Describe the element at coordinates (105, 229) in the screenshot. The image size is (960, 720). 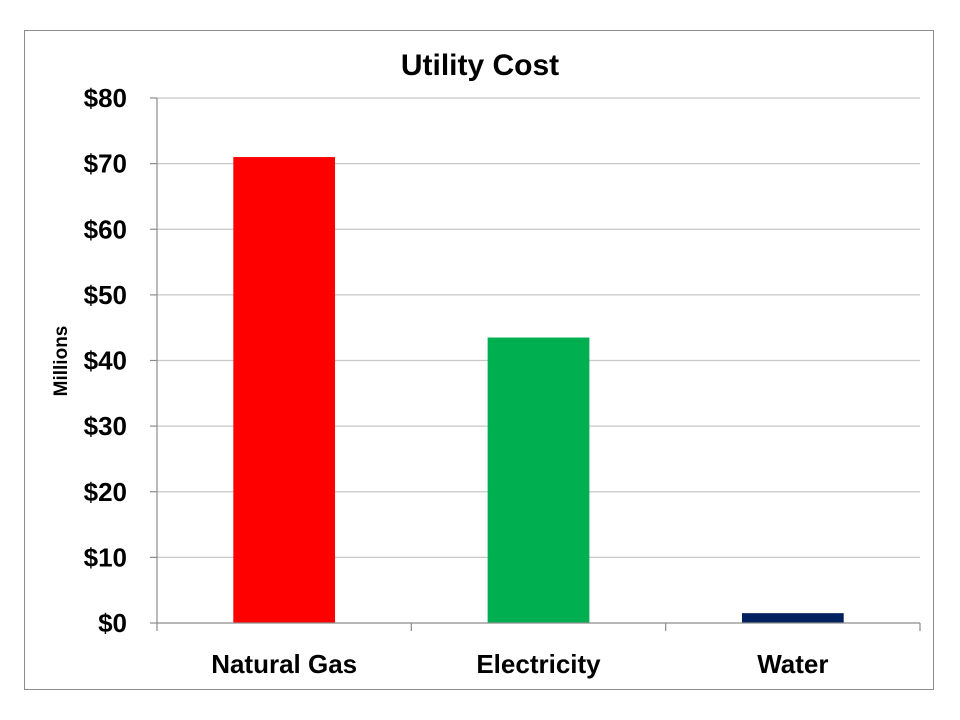
I see `y-tick-label: $60` at that location.